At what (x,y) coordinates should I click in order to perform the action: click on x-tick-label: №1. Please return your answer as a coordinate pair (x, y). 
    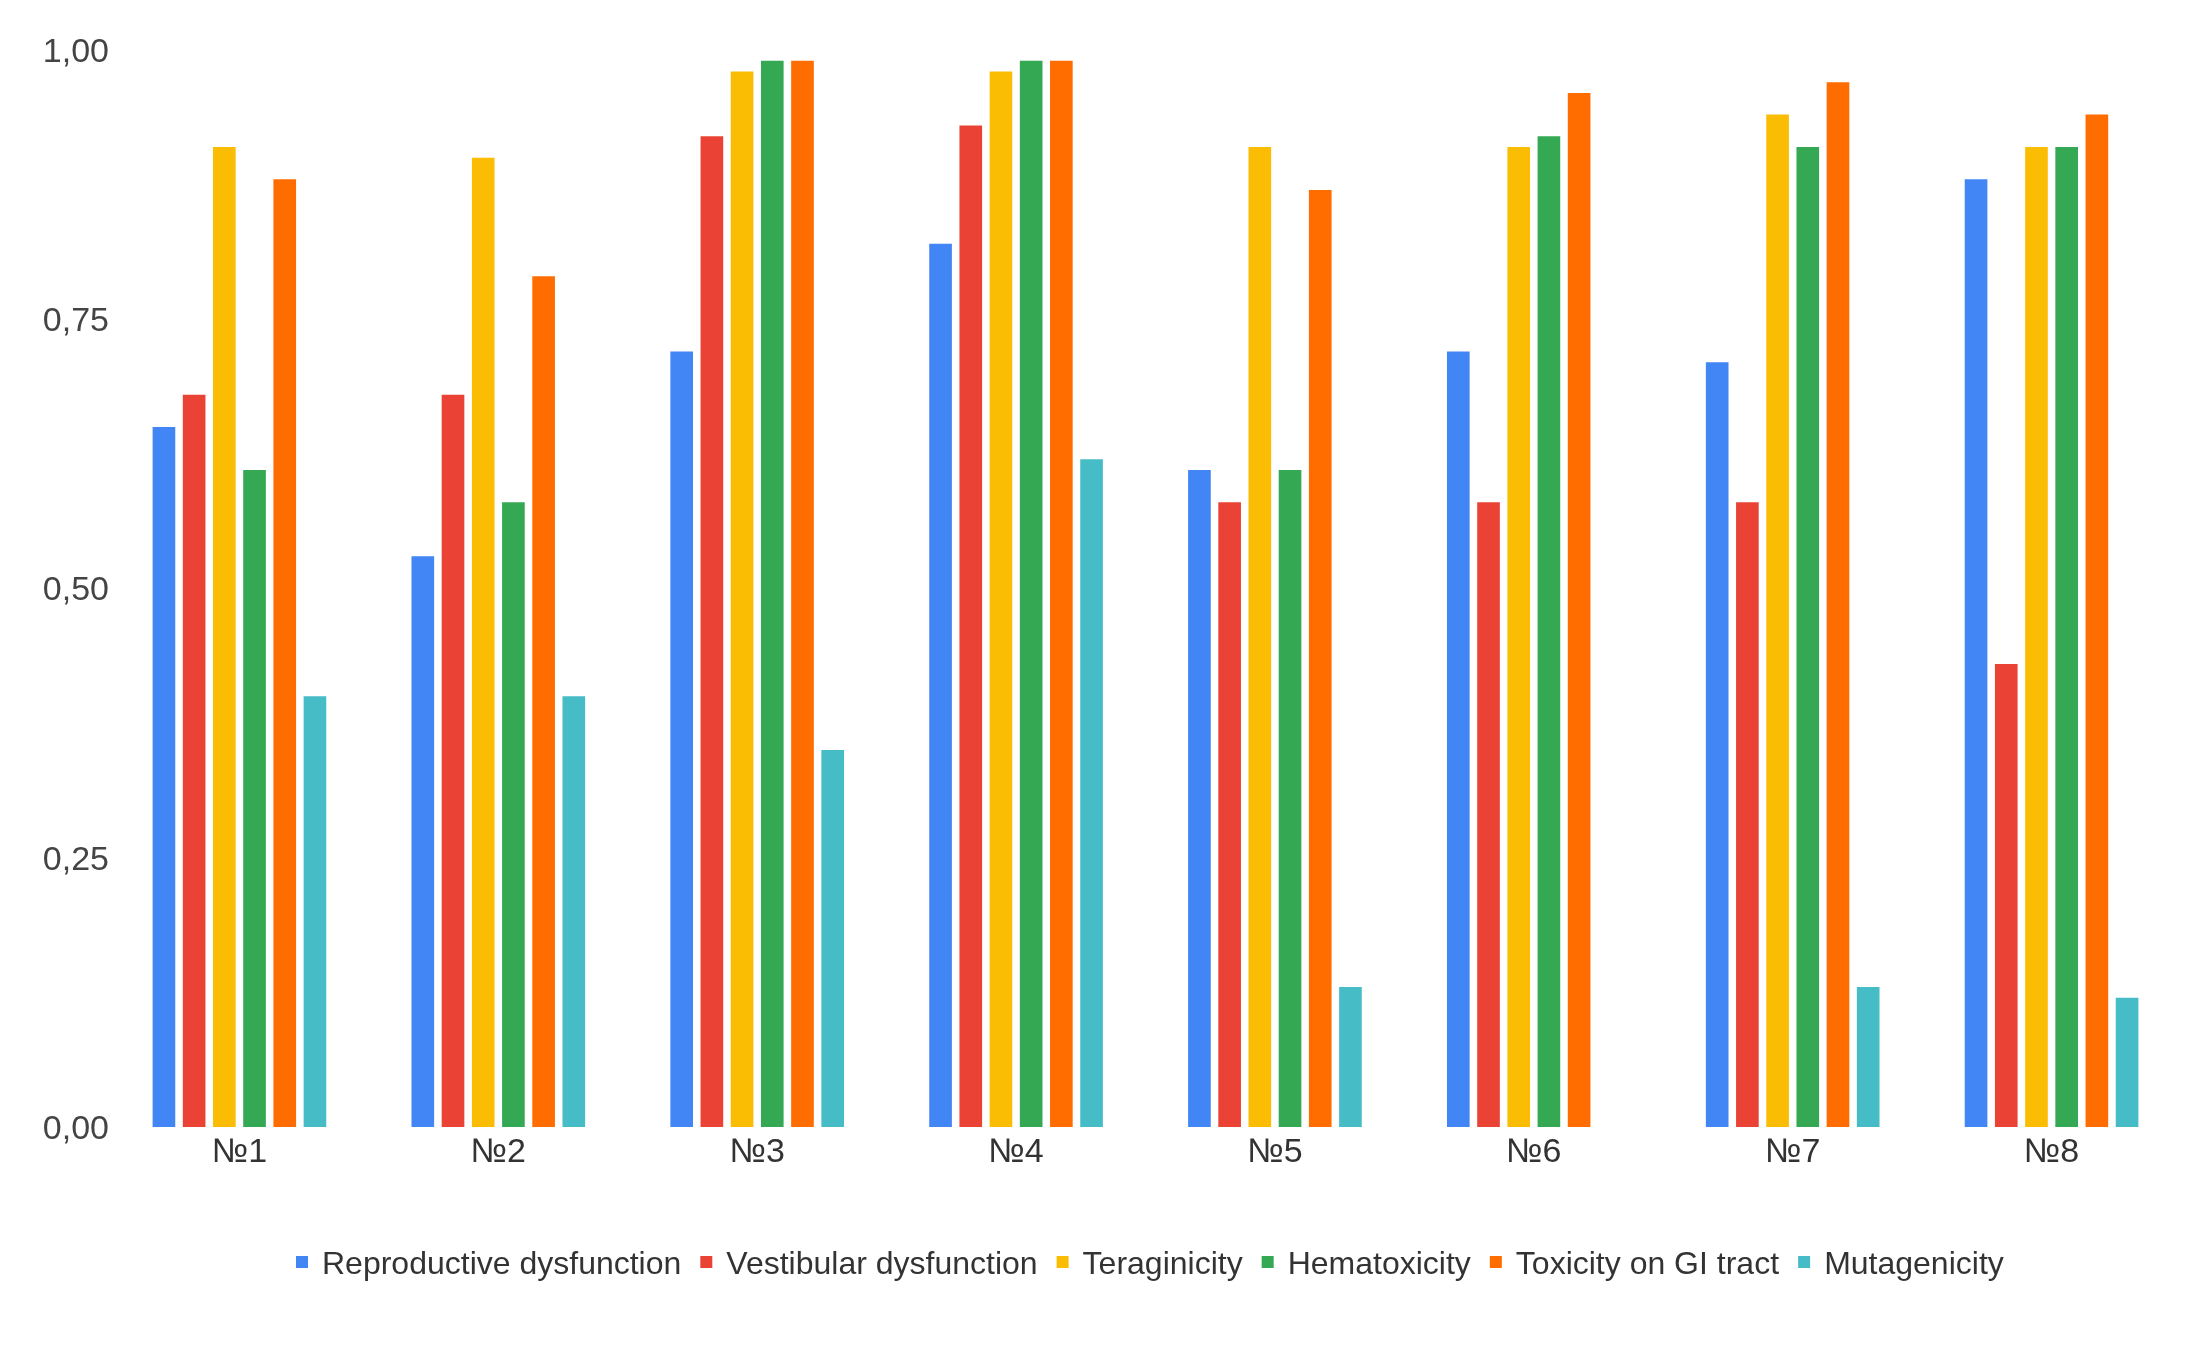
    Looking at the image, I should click on (239, 1150).